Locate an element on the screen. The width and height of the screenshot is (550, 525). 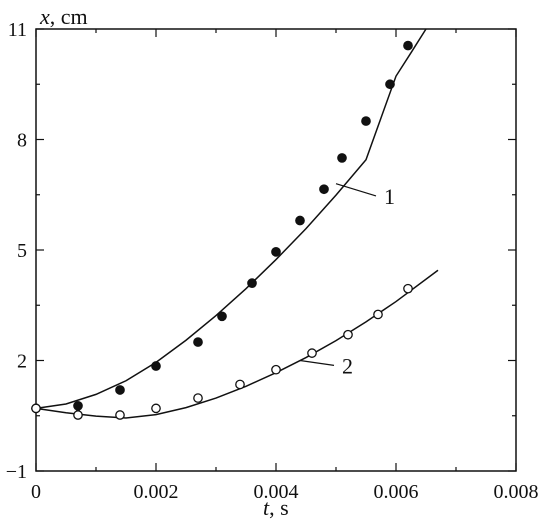
y-tick-label: 2 is located at coordinates (22, 362).